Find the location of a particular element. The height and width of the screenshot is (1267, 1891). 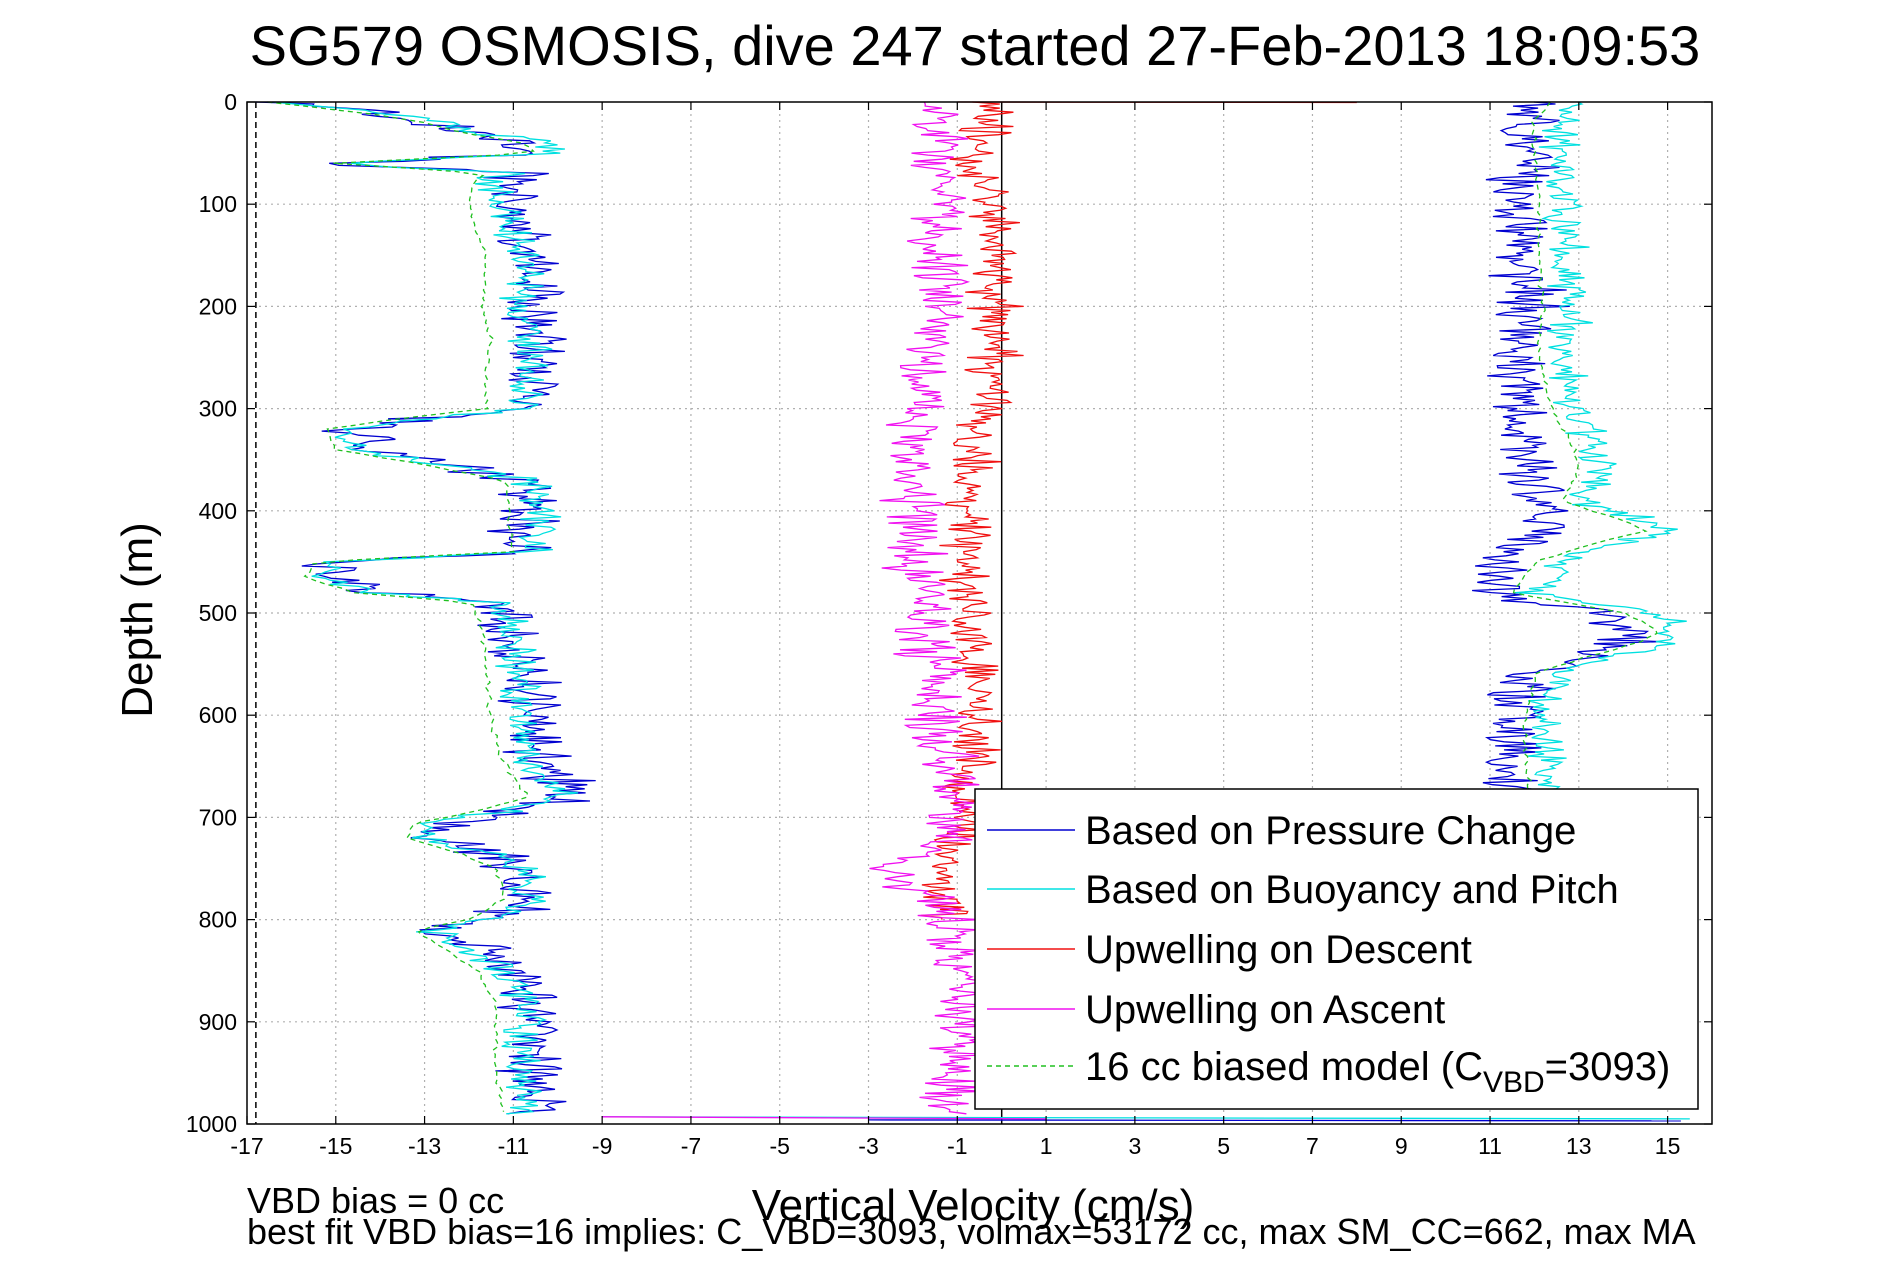

y-tick-label: 200 is located at coordinates (218, 306).